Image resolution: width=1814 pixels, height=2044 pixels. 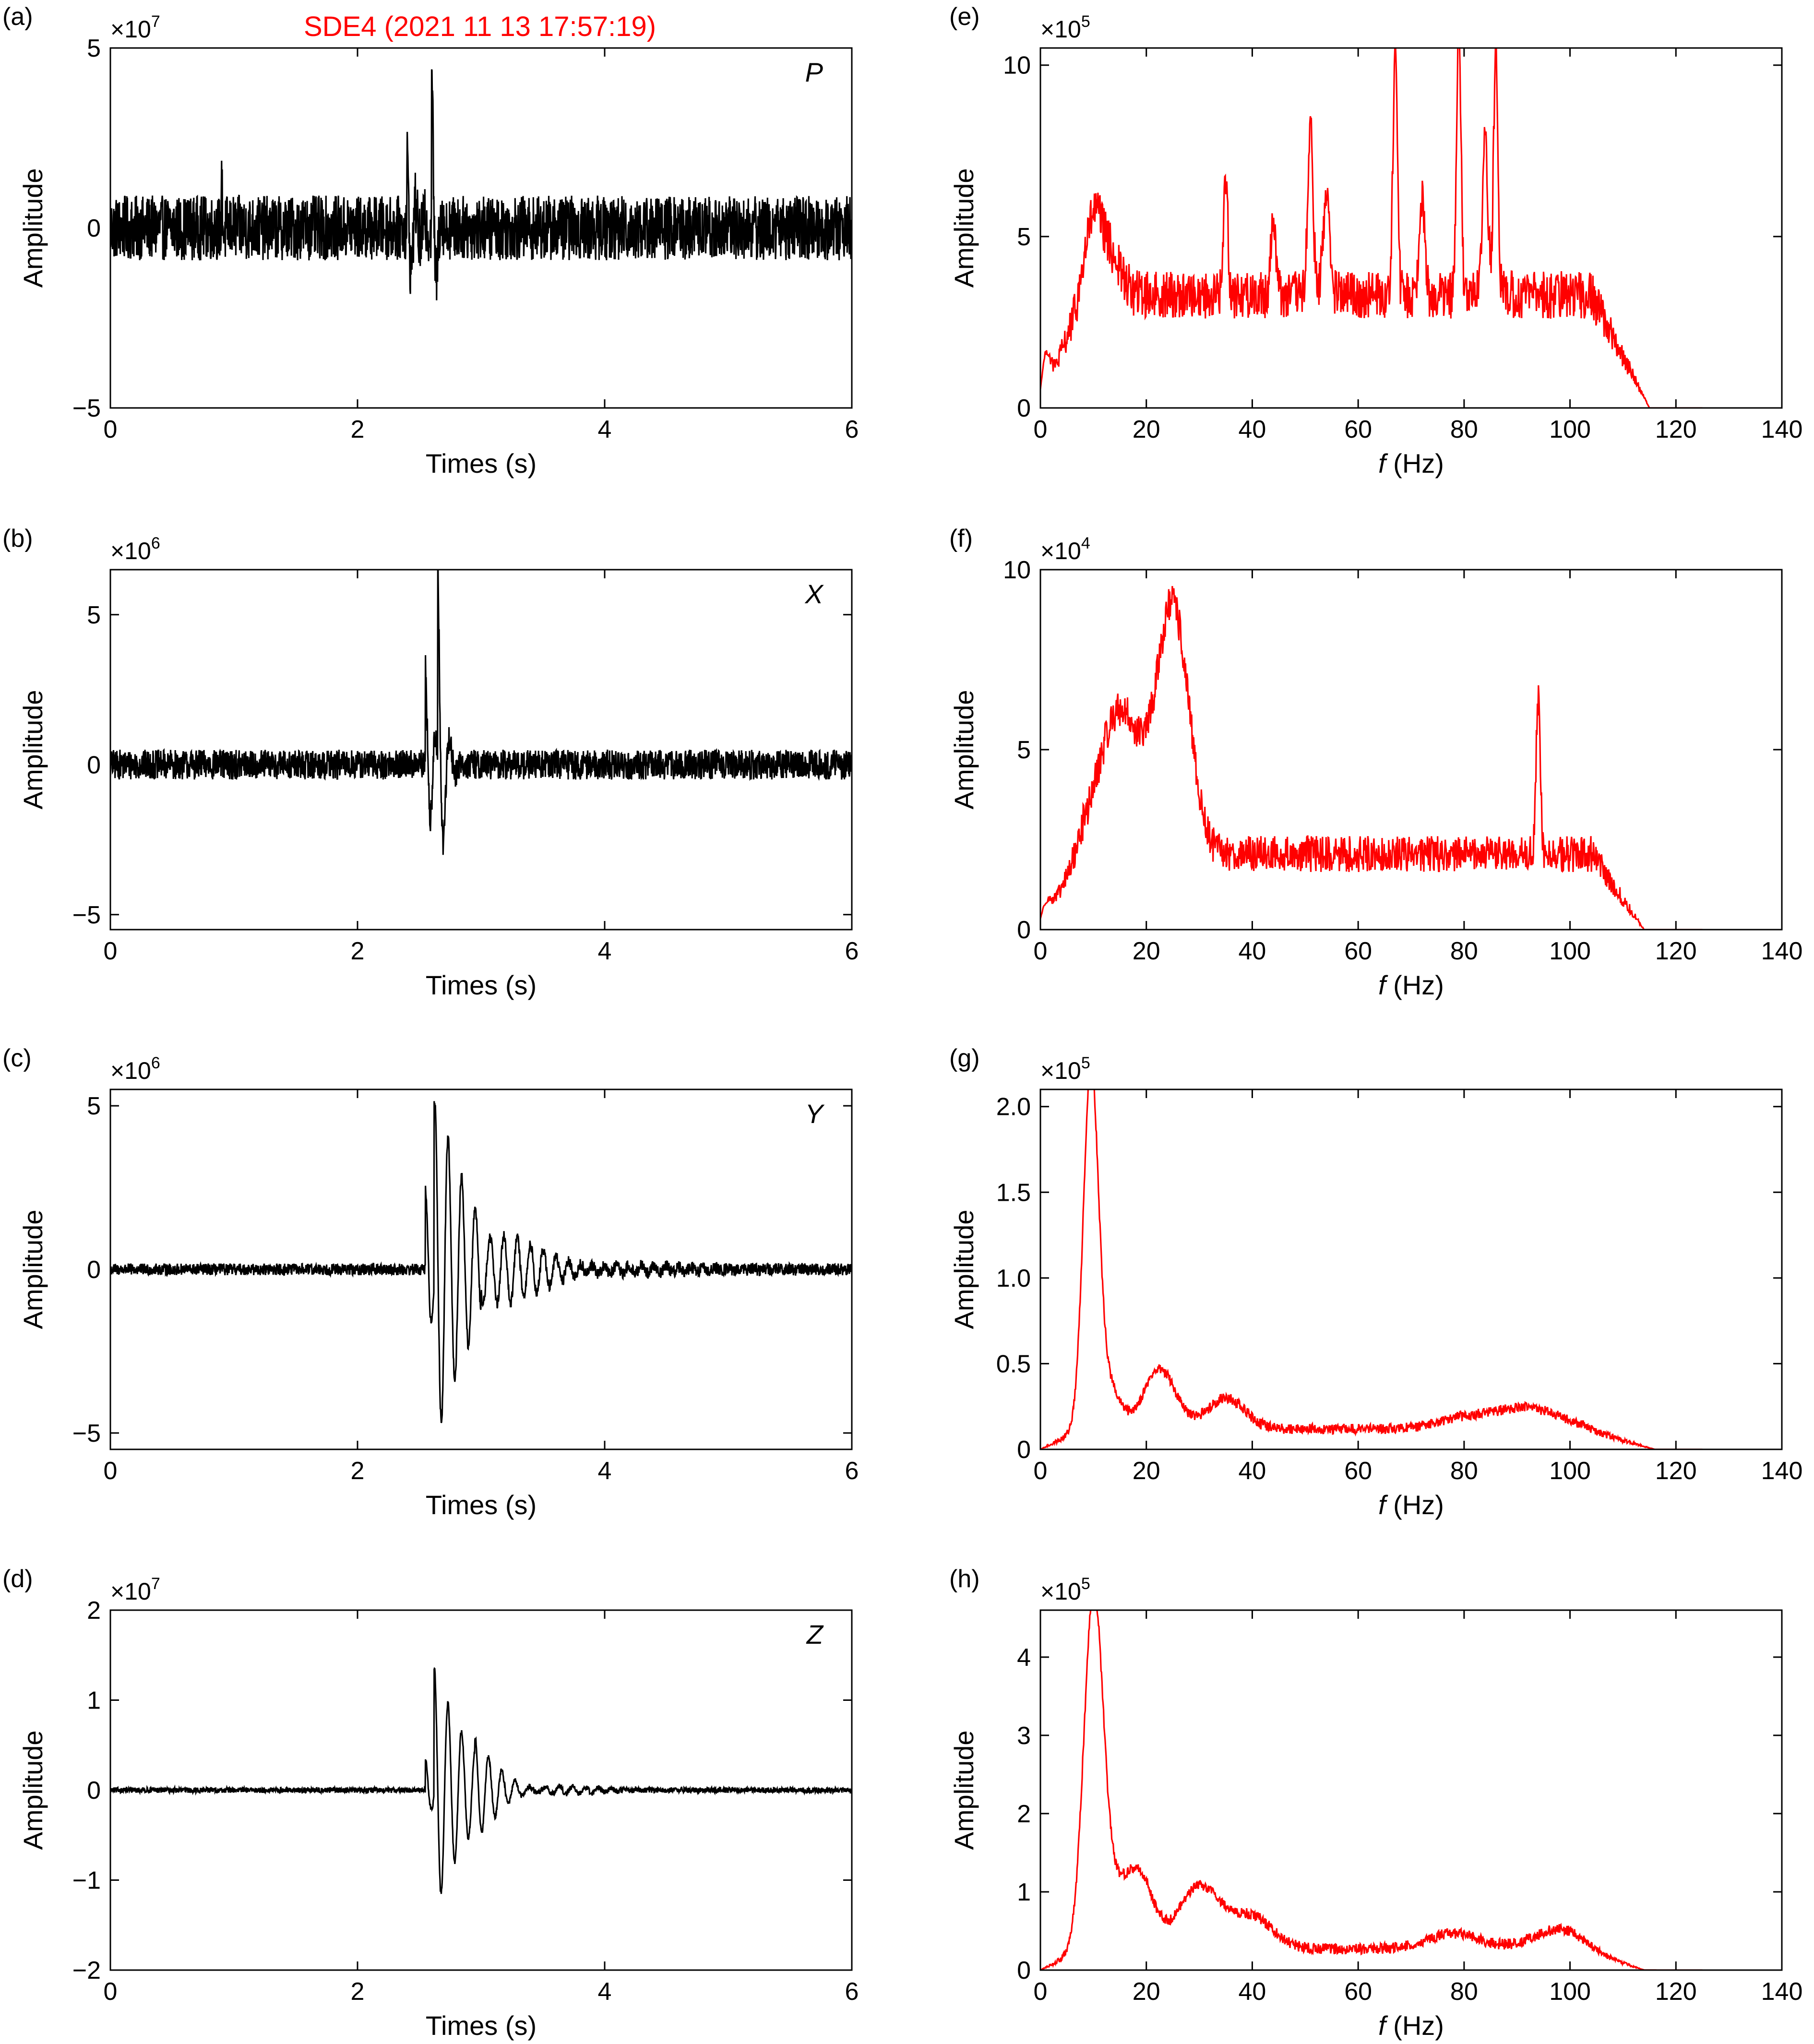 What do you see at coordinates (1024, 1658) in the screenshot?
I see `y-tick-label: 4` at bounding box center [1024, 1658].